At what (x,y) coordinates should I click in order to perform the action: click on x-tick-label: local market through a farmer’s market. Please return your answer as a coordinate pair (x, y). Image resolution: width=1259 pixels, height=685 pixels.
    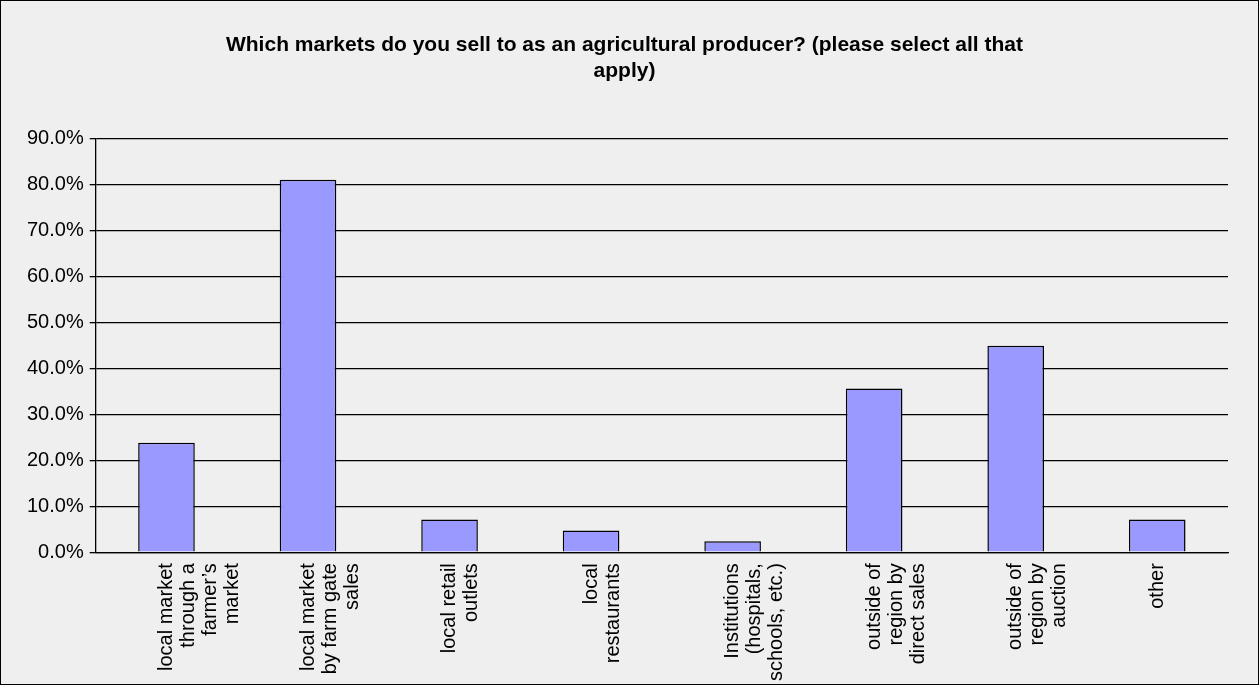
    Looking at the image, I should click on (197, 616).